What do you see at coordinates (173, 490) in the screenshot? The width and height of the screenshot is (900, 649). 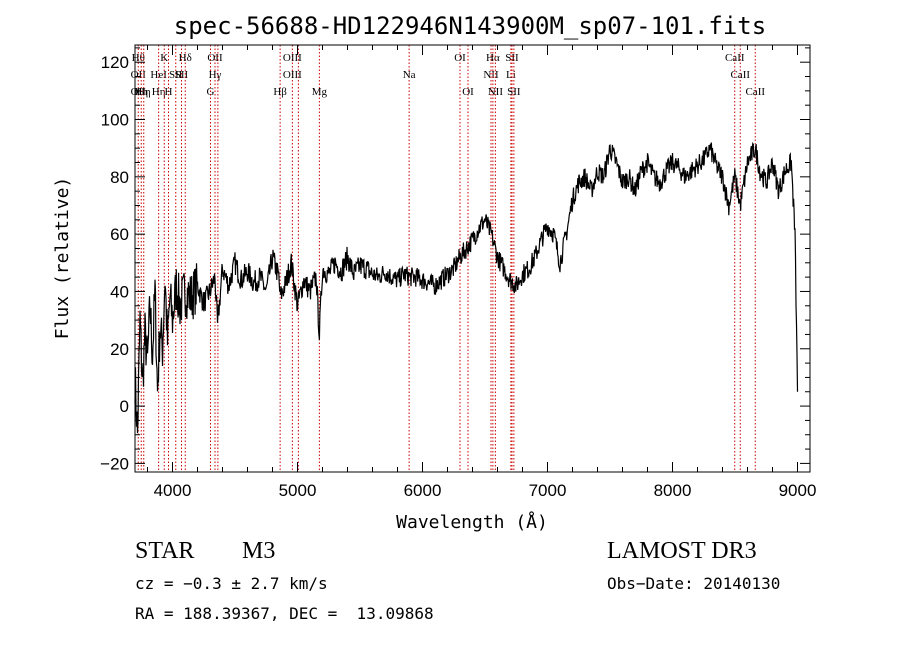 I see `x-tick-label: 4000` at bounding box center [173, 490].